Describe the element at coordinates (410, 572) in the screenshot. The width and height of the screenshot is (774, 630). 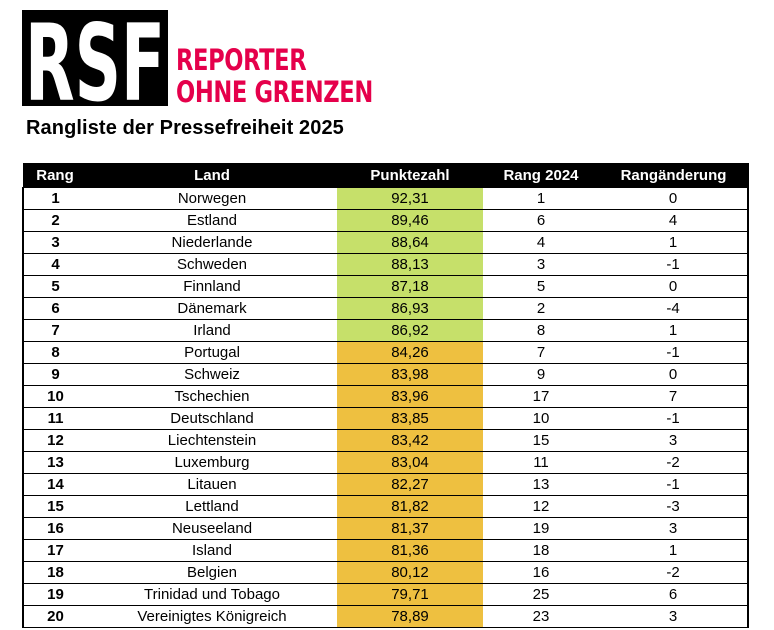
I see `score-cell: 80,12` at that location.